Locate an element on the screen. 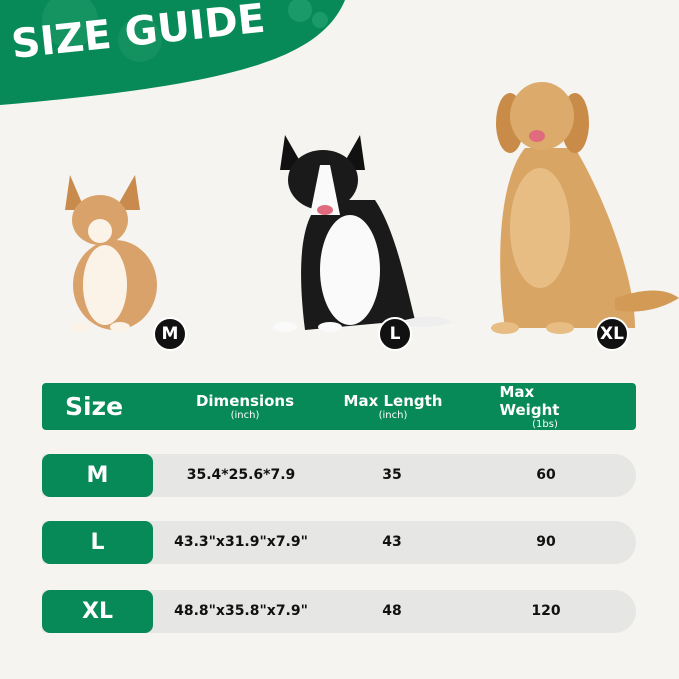 Image resolution: width=679 pixels, height=679 pixels. row-max-weight: 90 is located at coordinates (546, 542).